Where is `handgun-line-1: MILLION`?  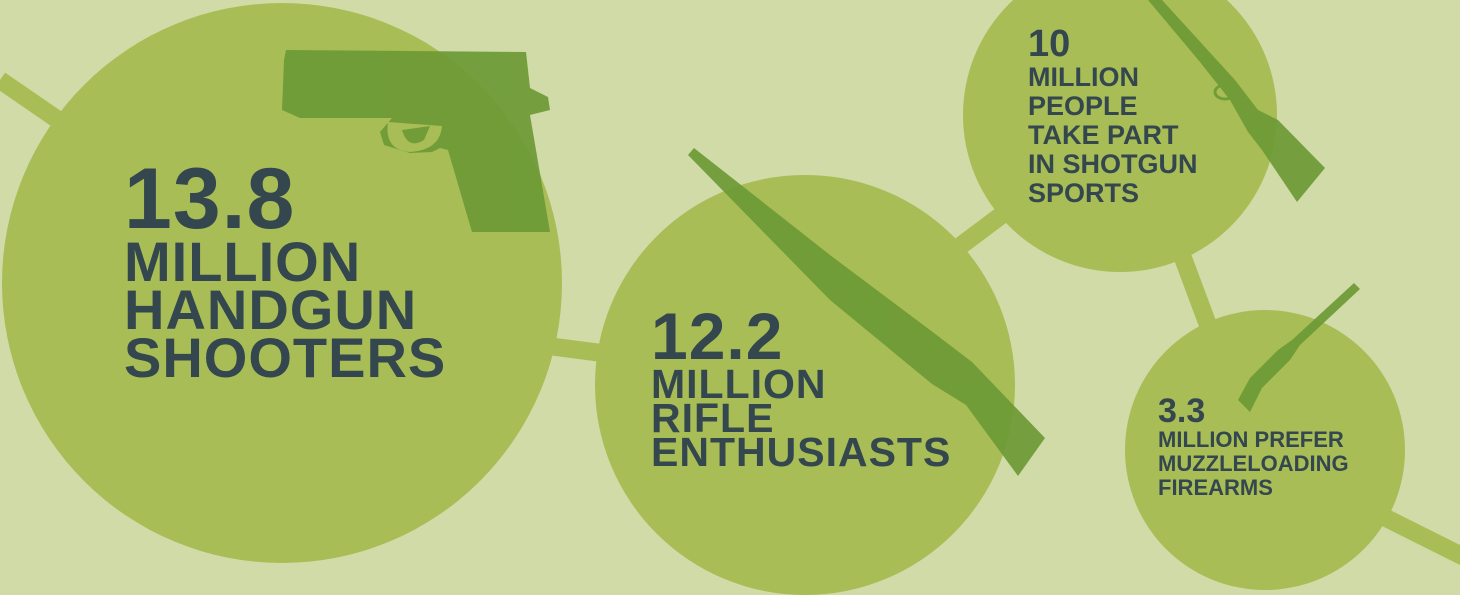
handgun-line-1: MILLION is located at coordinates (243, 261).